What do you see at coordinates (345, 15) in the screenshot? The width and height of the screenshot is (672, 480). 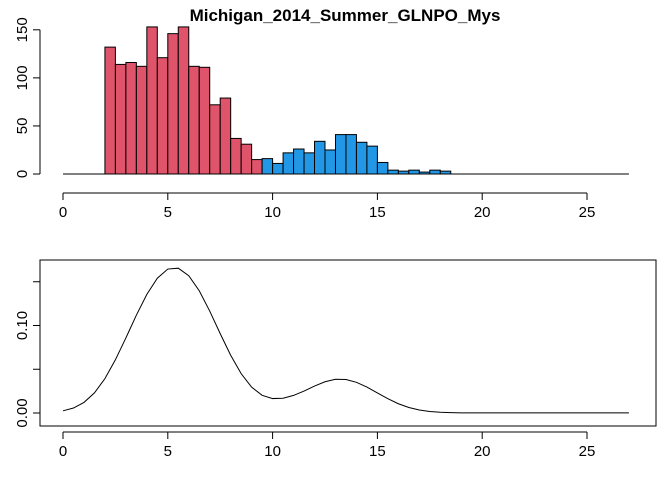 I see `chart-title: Michigan_2014_Summer_GLNPO_Mys` at bounding box center [345, 15].